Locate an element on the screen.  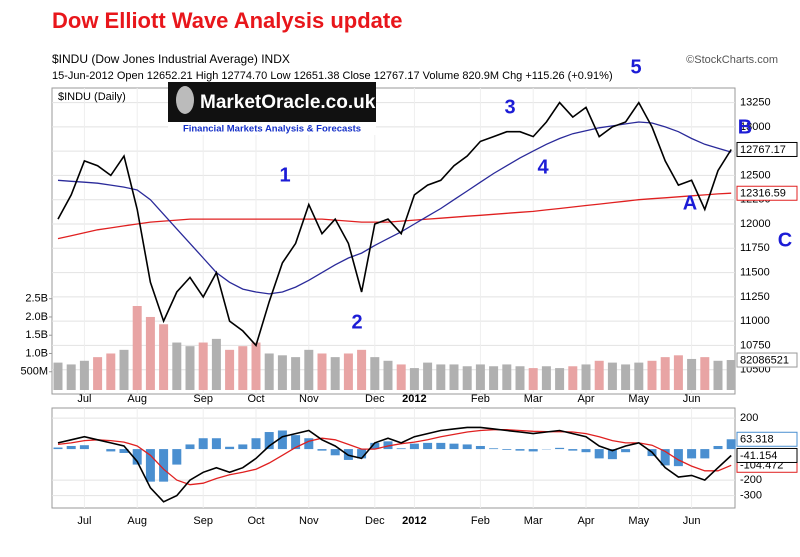
x-tick-label: Dec is located at coordinates (375, 521).